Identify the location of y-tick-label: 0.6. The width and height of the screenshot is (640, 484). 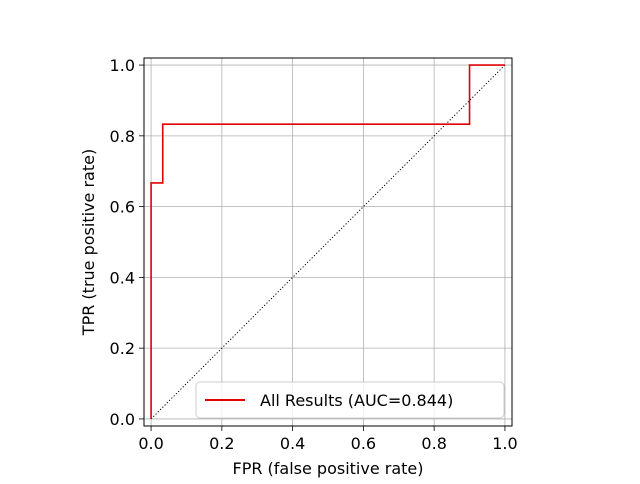
(122, 207).